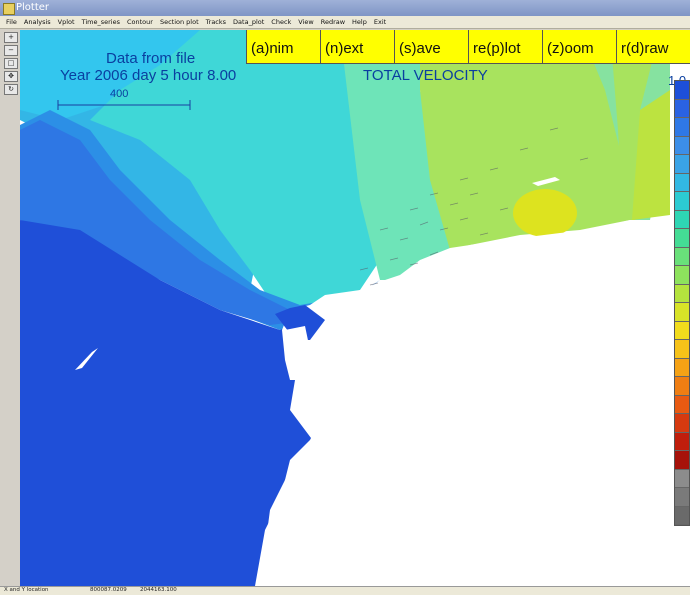 The width and height of the screenshot is (690, 595). I want to click on menu-contour: Contour, so click(140, 22).